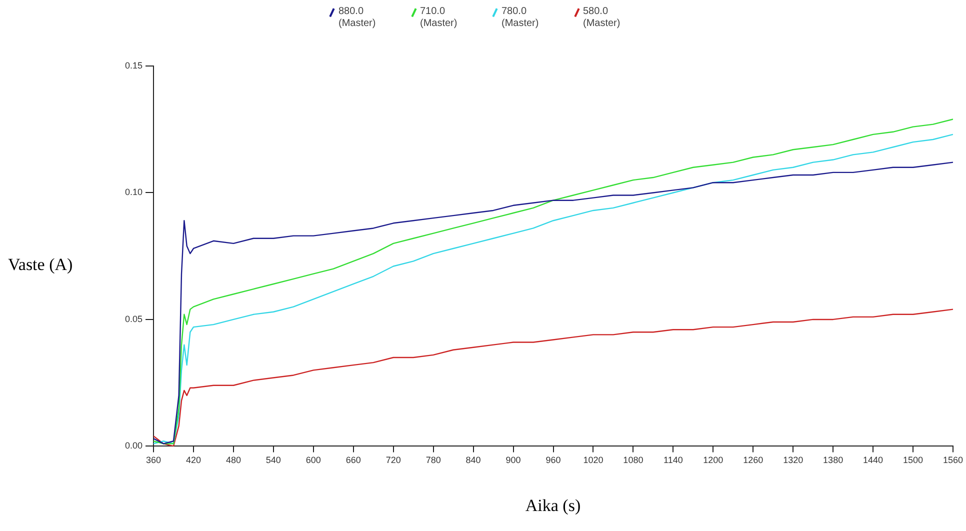 Image resolution: width=966 pixels, height=531 pixels. I want to click on x-tick-label: 480, so click(233, 460).